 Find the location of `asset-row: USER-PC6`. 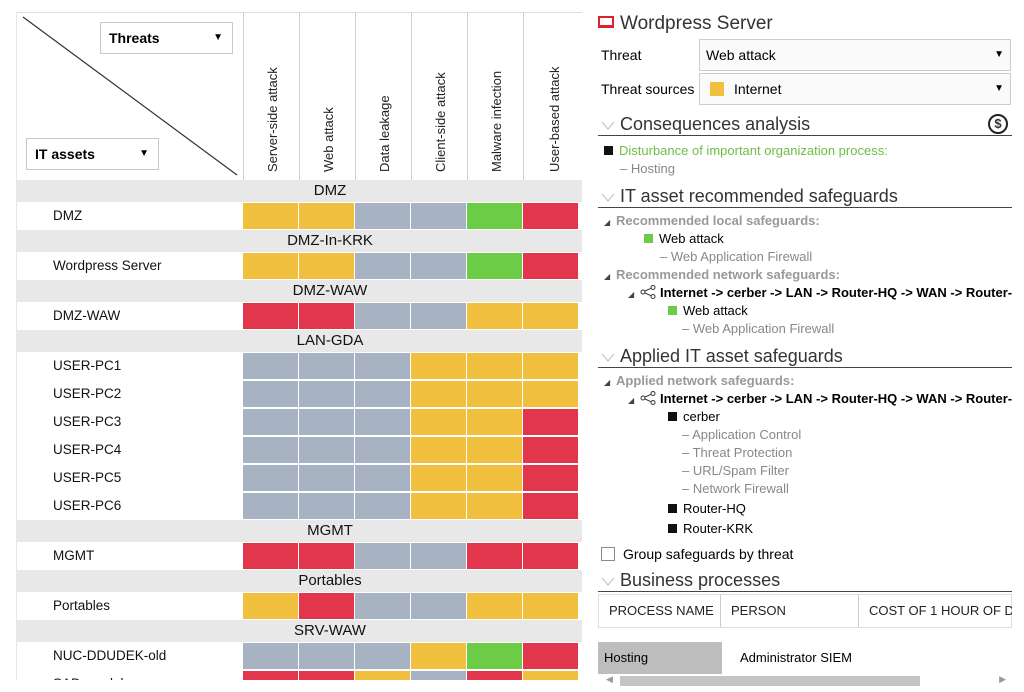

asset-row: USER-PC6 is located at coordinates (299, 506).